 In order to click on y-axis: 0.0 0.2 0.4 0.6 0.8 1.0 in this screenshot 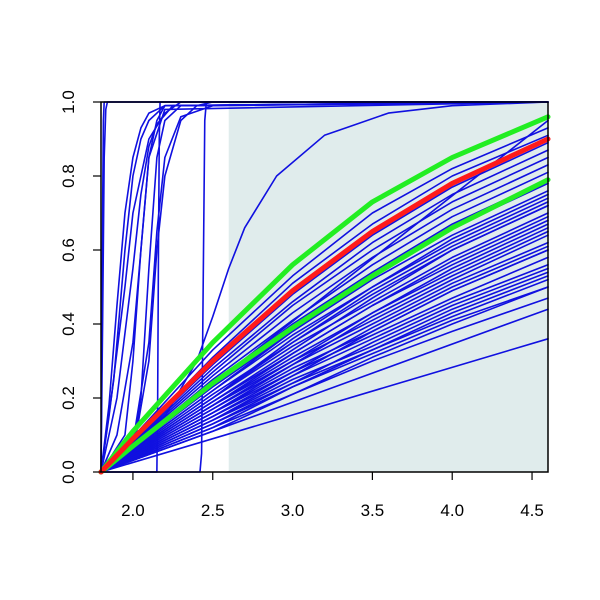, I will do `click(80, 287)`.